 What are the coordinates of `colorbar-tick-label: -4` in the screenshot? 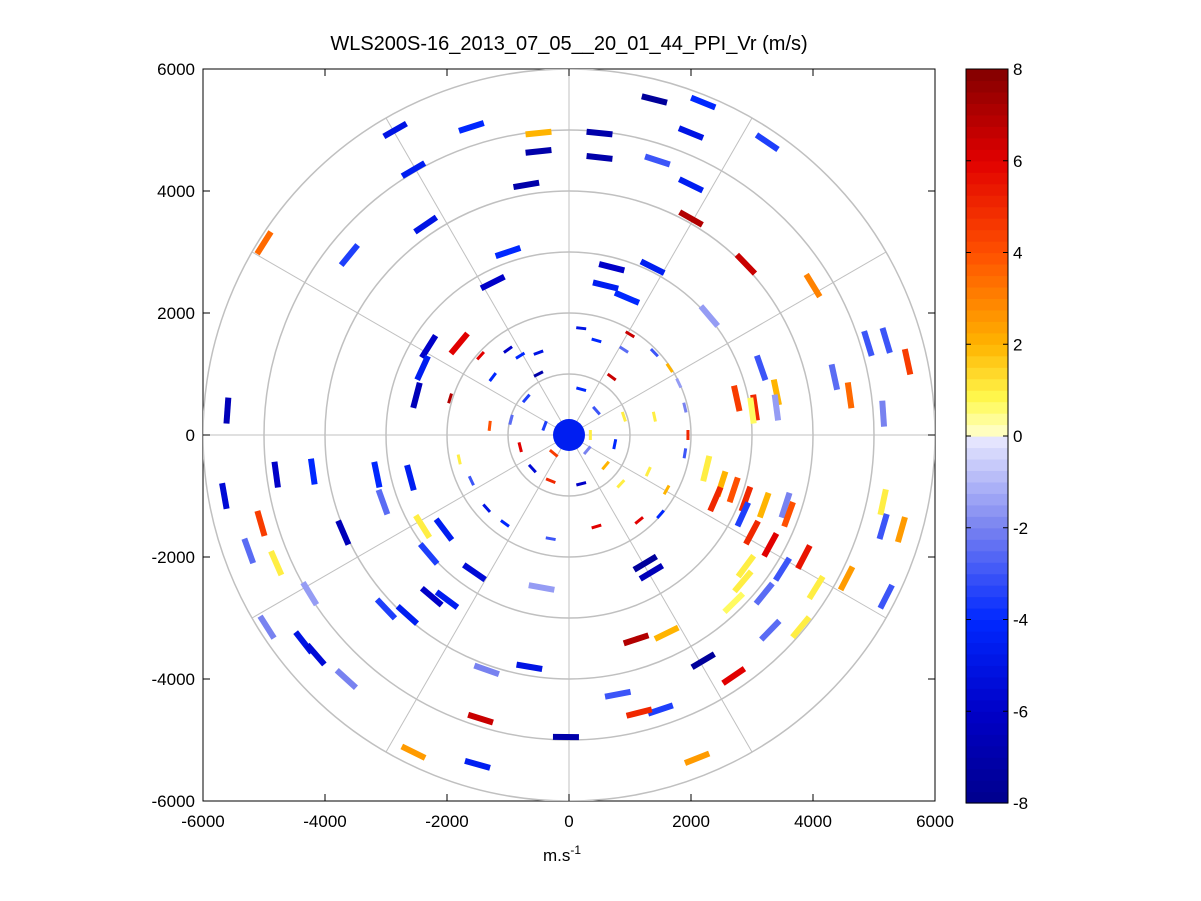 It's located at (1020, 620).